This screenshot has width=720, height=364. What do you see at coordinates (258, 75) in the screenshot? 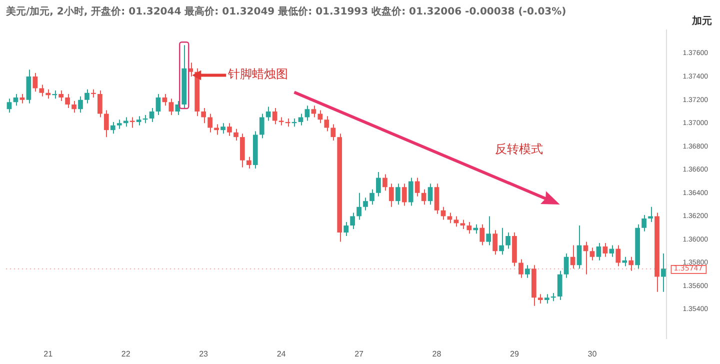
I see `annotation: 针脚蜡烛图` at bounding box center [258, 75].